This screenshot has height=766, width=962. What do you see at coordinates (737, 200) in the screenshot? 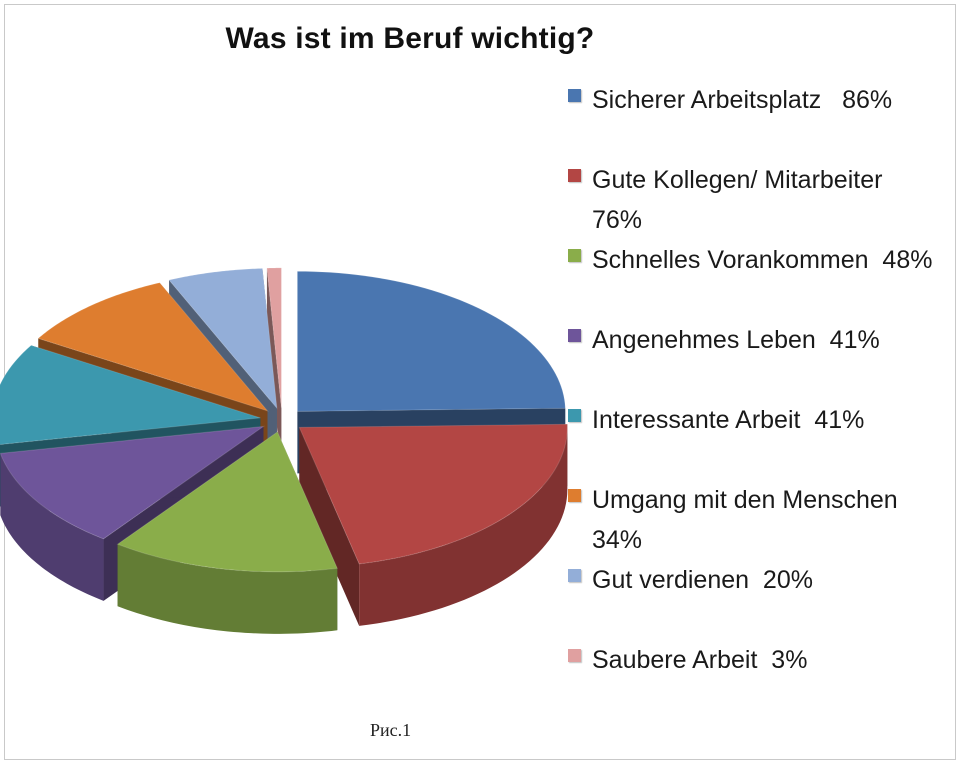
I see `legend-label: Gute Kollegen/ Mitarbeiter 76%` at bounding box center [737, 200].